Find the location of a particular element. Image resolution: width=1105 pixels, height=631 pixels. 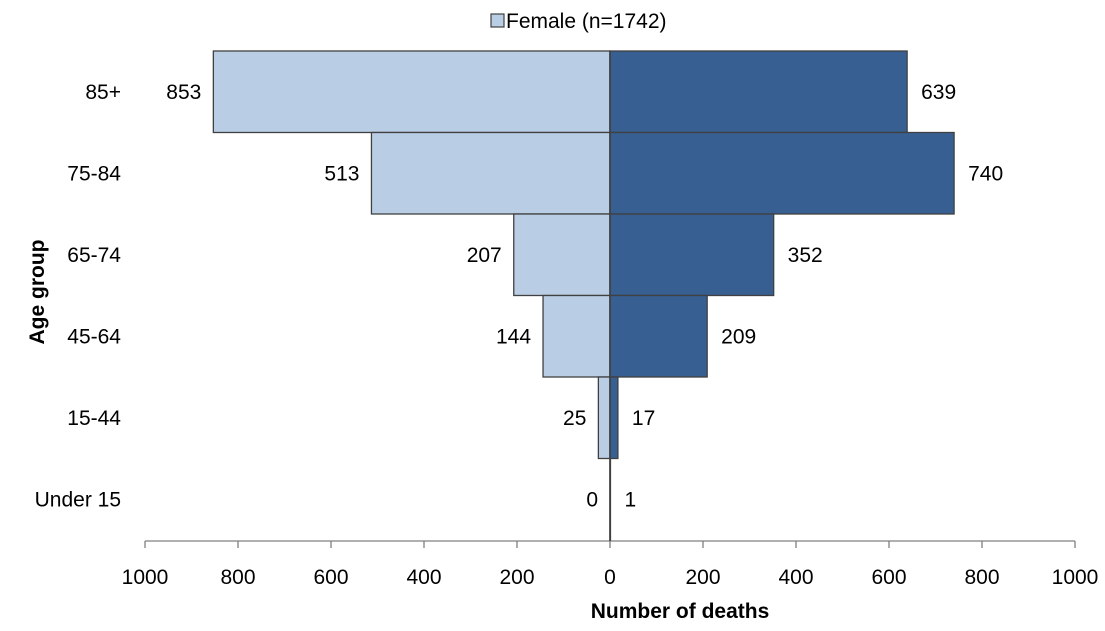

y-axis-title: Age group is located at coordinates (37, 292).